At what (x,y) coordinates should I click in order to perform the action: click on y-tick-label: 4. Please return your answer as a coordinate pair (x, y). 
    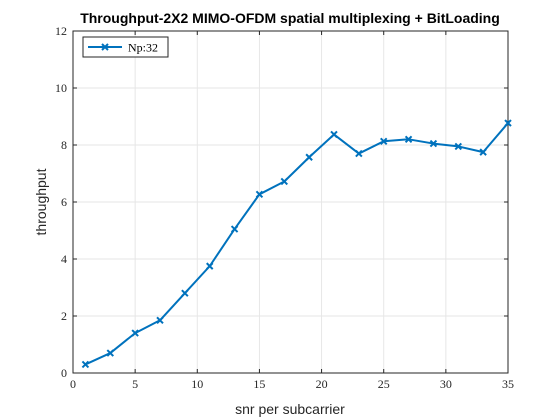
    Looking at the image, I should click on (64, 259).